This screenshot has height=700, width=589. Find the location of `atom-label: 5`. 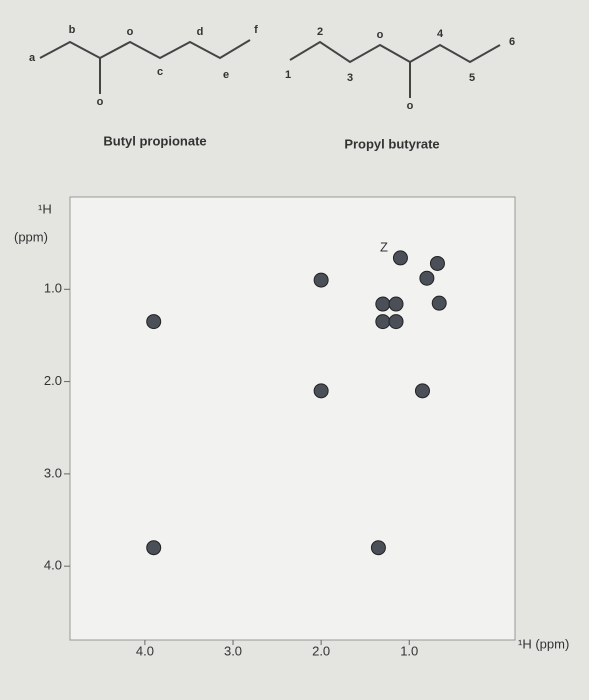

atom-label: 5 is located at coordinates (472, 78).